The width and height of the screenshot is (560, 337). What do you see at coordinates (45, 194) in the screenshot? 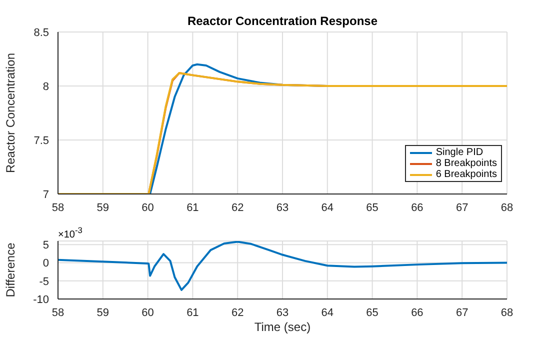
I see `y-tick-label: 7` at bounding box center [45, 194].